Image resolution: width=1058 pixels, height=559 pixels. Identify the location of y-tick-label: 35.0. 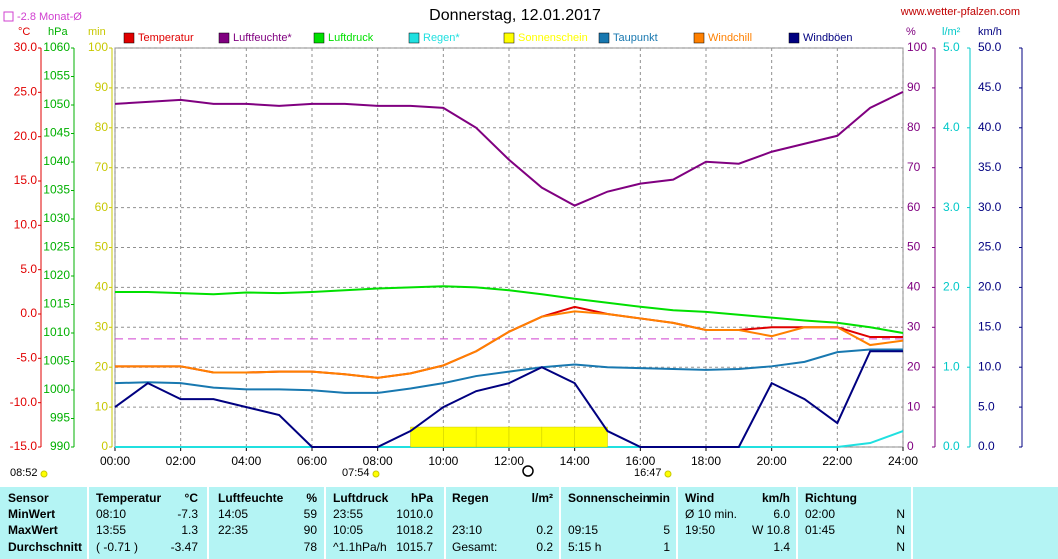
(990, 167).